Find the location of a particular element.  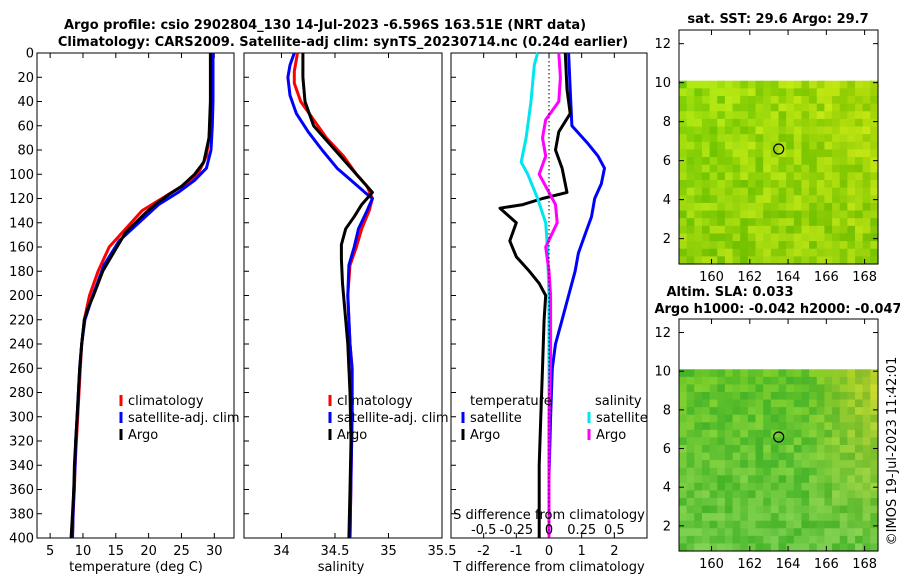

depth-tick-label: 140 is located at coordinates (21, 223).